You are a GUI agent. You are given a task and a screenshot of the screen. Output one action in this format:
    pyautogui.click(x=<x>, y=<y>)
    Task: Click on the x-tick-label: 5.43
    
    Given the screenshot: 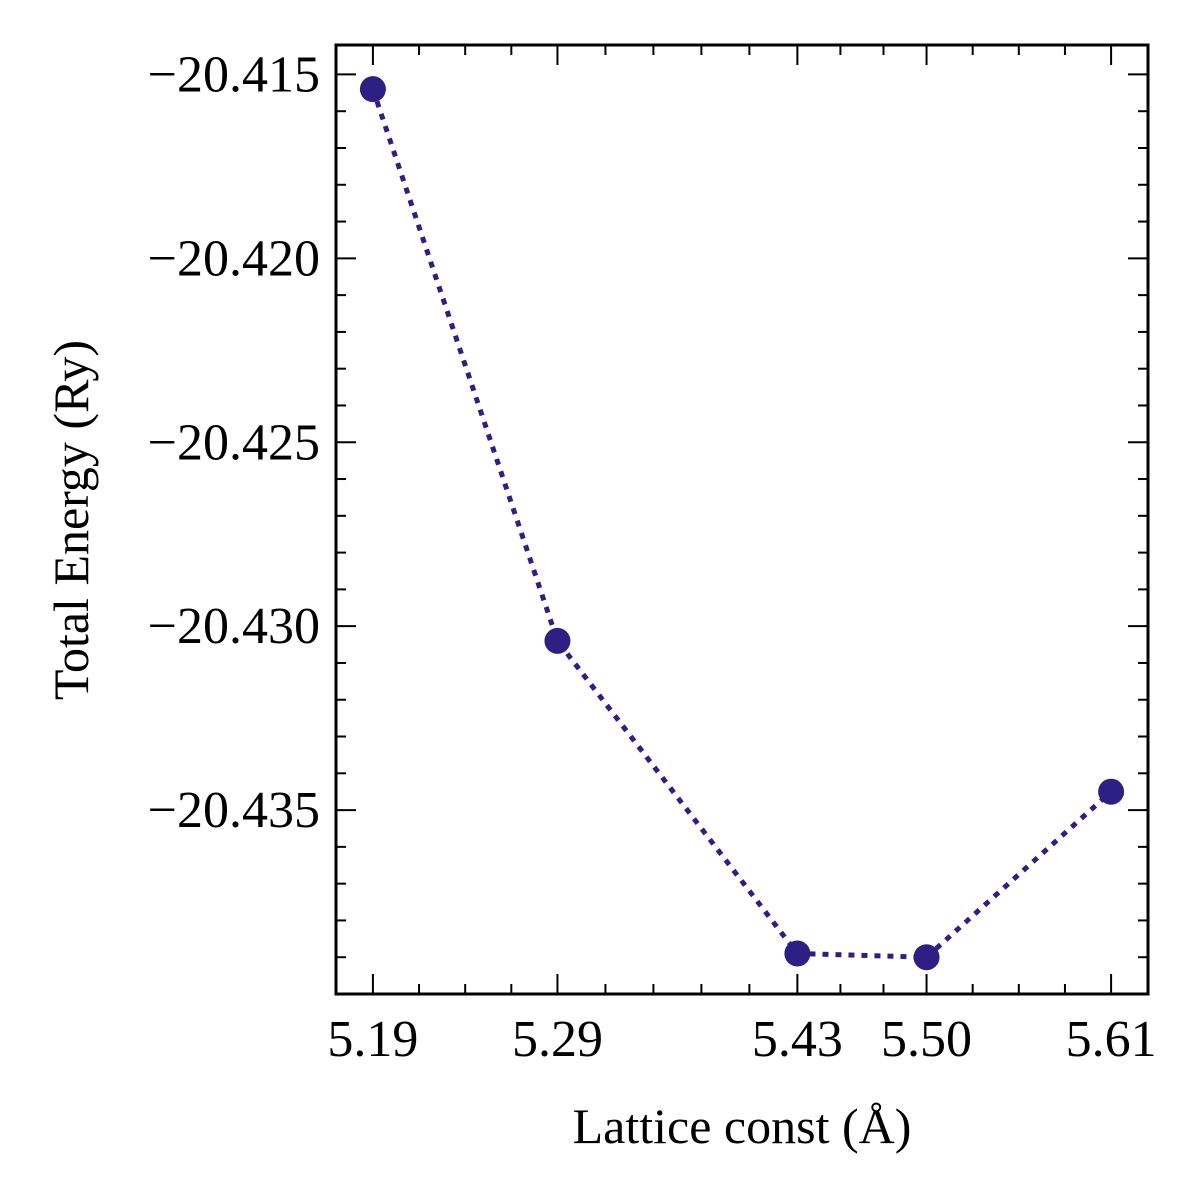 What is the action you would take?
    pyautogui.click(x=797, y=1039)
    